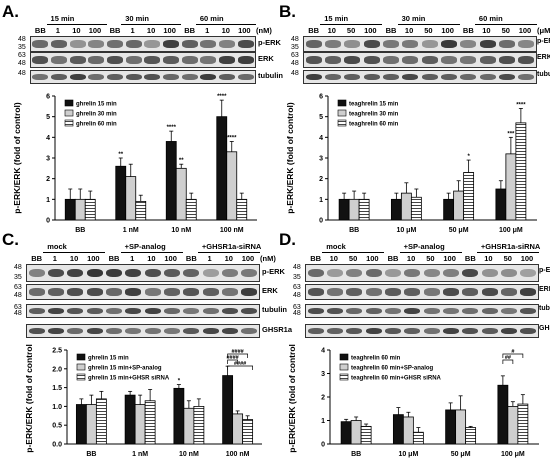  What do you see at coordinates (290, 158) in the screenshot?
I see `y-axis-label: p-ERK/ERK (fold of control)` at bounding box center [290, 158].